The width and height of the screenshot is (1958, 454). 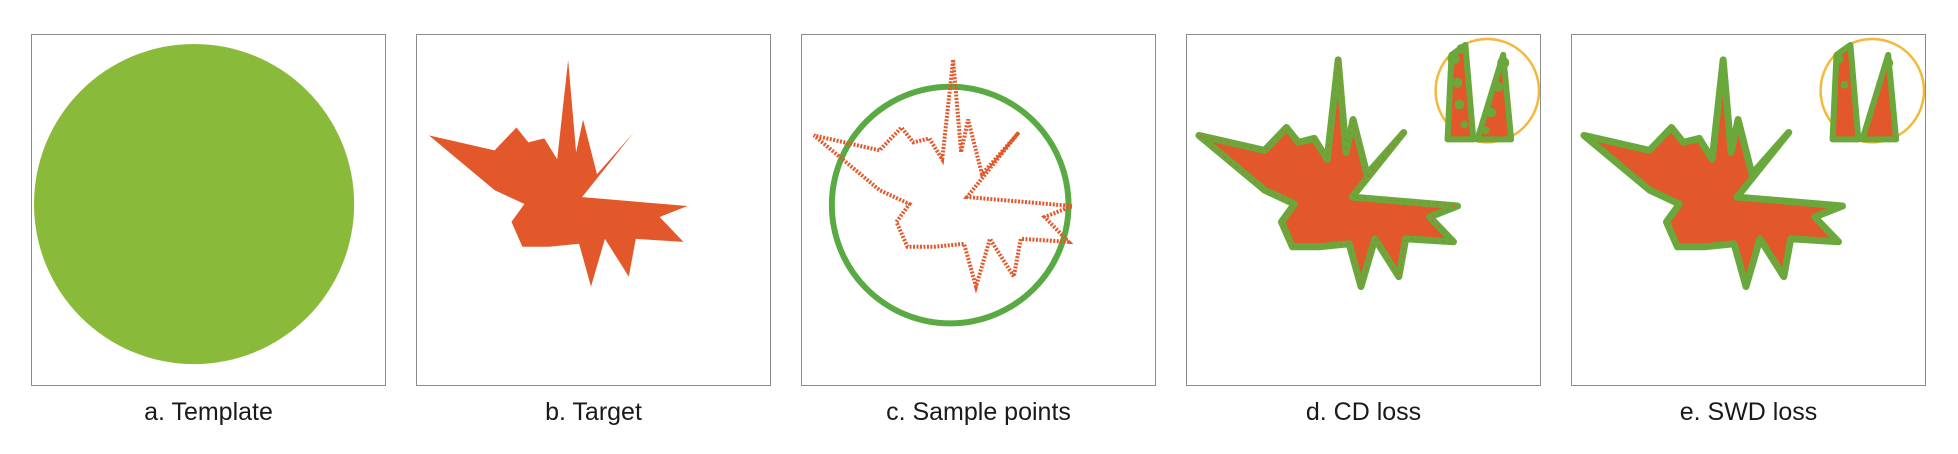 I want to click on caption-swd-loss: e. SWD loss, so click(x=1748, y=412).